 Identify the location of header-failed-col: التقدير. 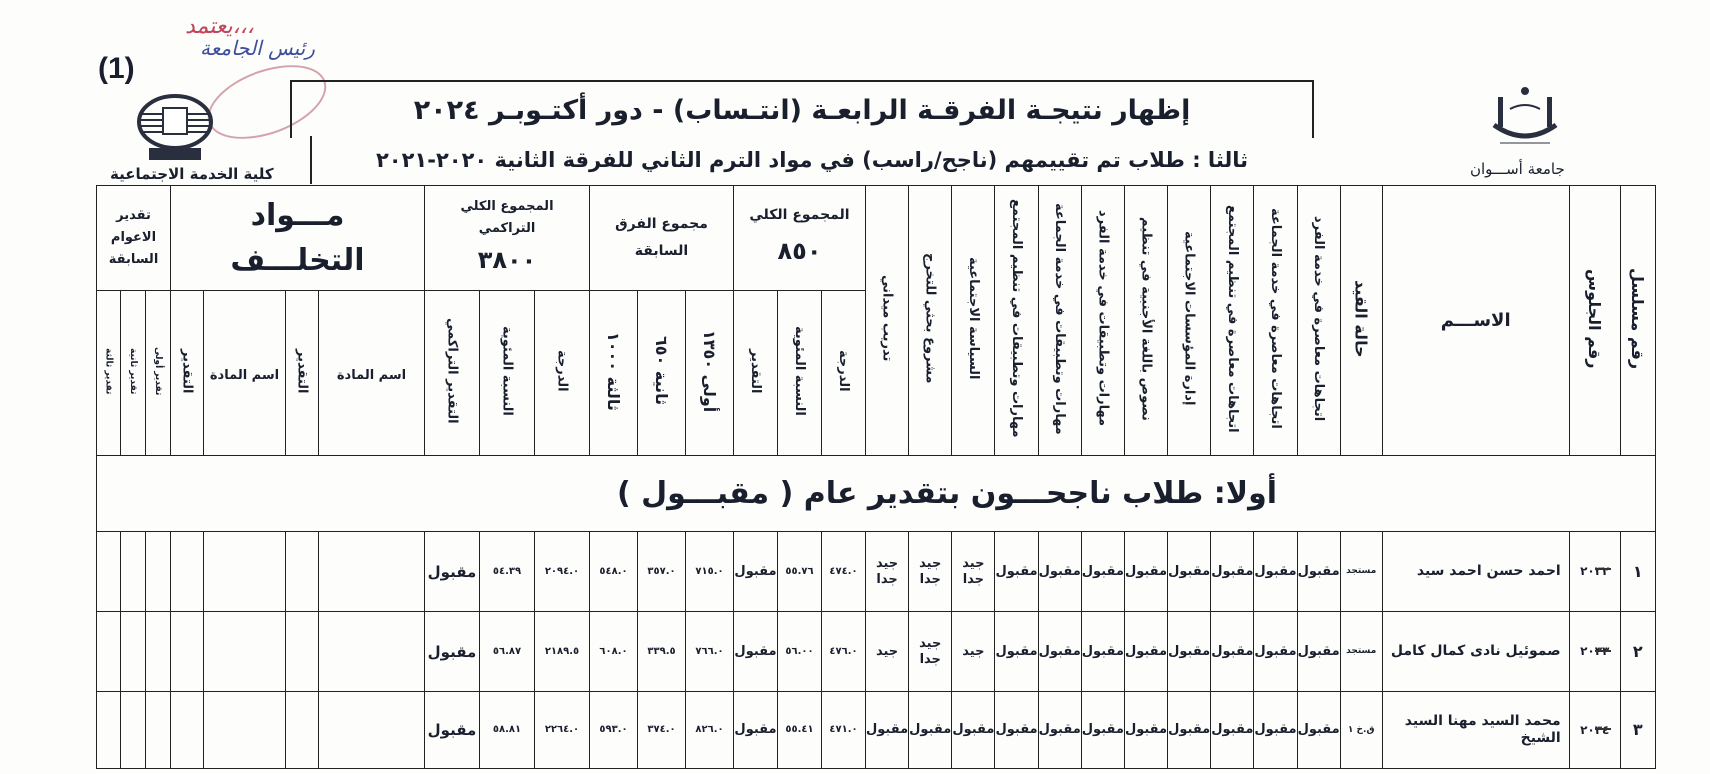
(187, 373).